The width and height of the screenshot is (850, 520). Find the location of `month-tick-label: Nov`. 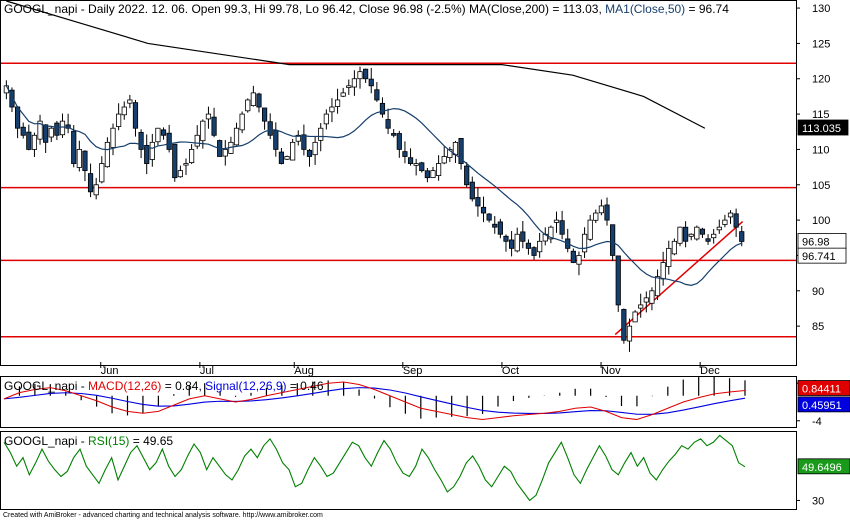

month-tick-label: Nov is located at coordinates (611, 371).